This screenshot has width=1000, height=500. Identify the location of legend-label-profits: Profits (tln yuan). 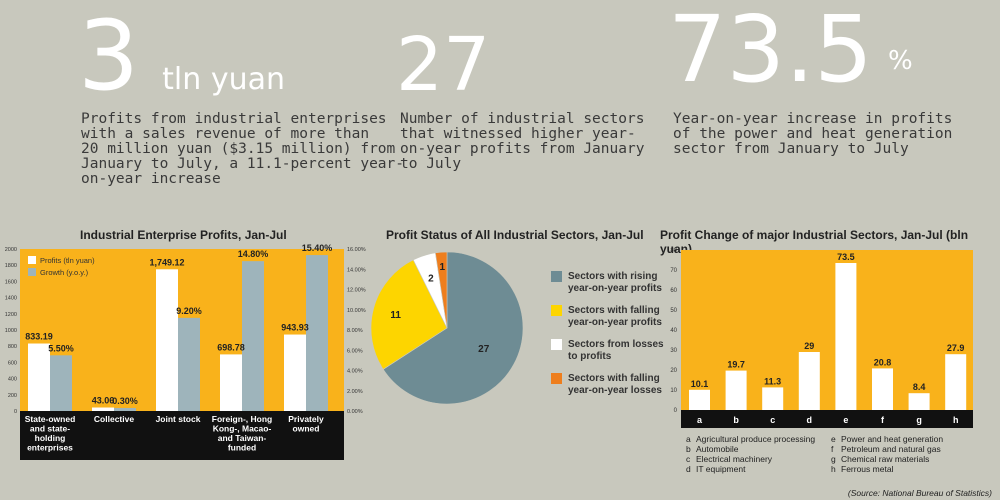
(67, 260).